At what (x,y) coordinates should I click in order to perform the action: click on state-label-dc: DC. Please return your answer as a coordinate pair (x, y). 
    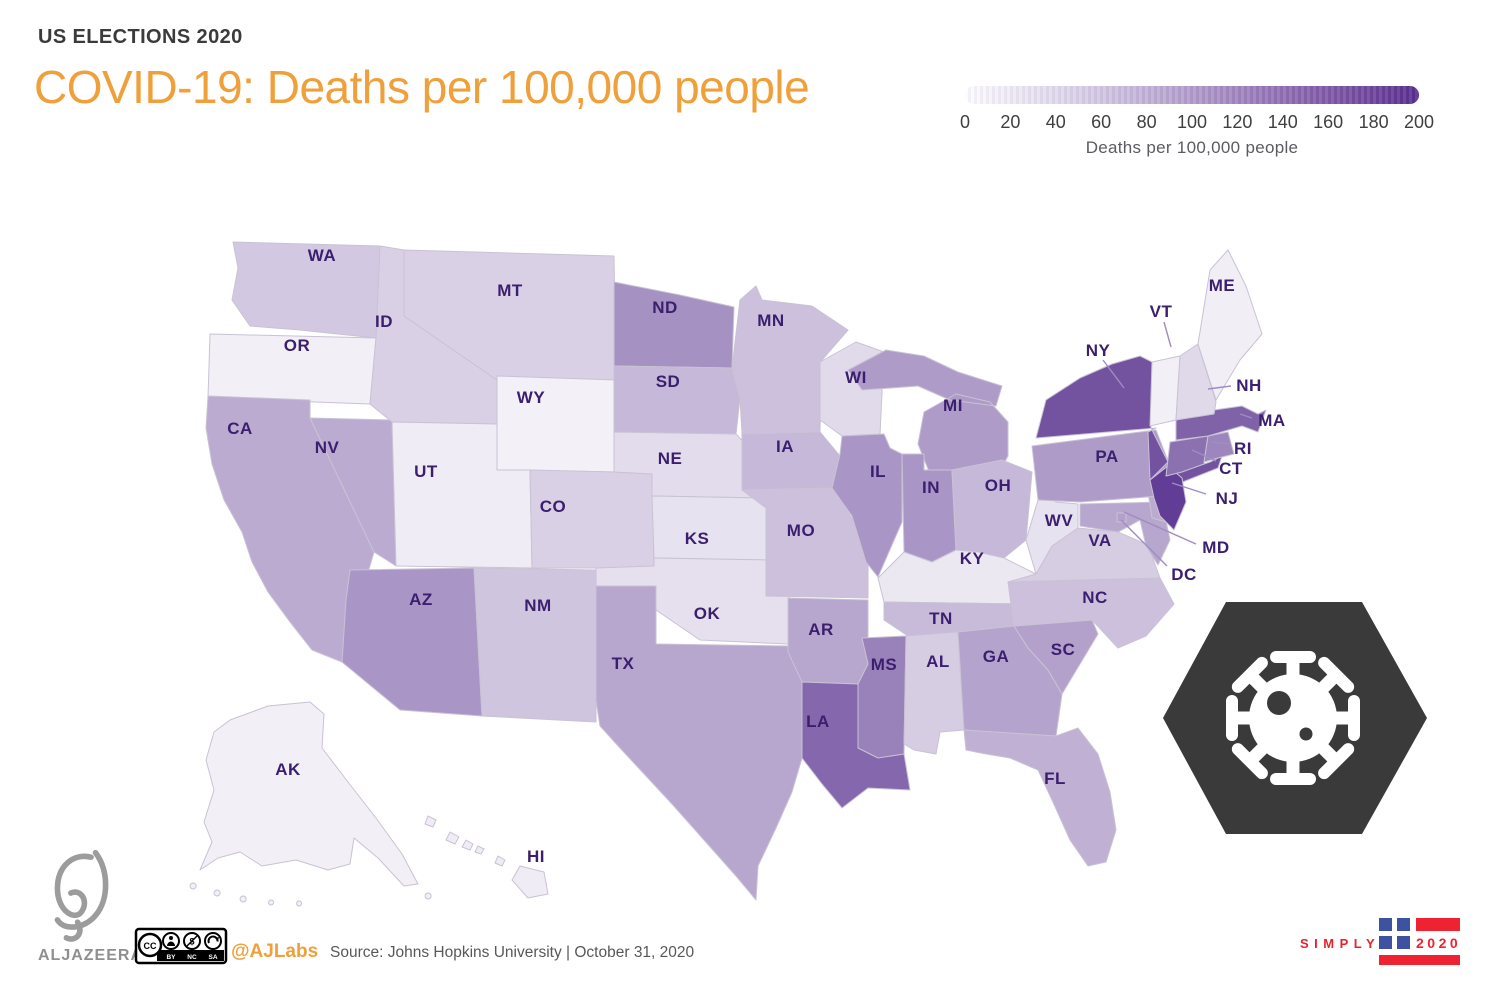
    Looking at the image, I should click on (1184, 574).